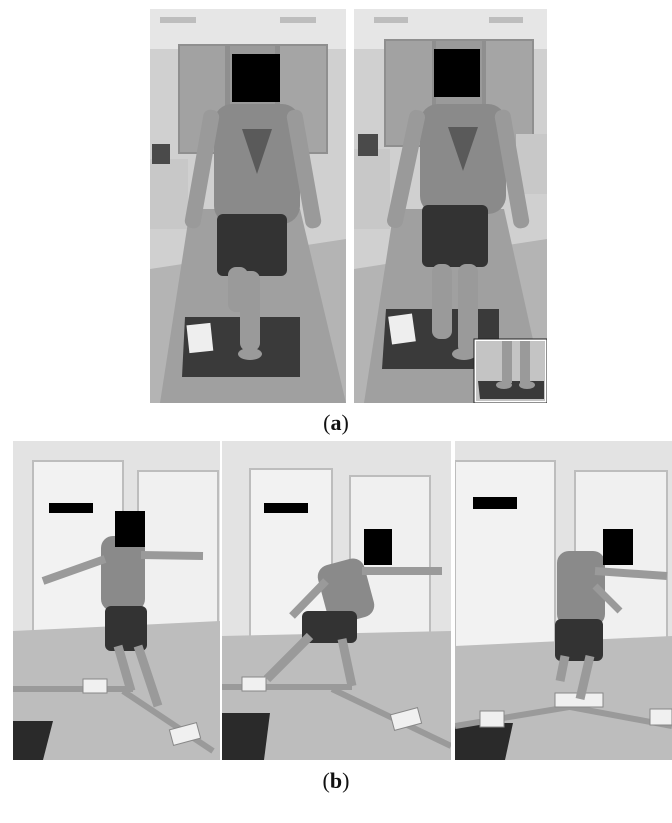  What do you see at coordinates (563, 600) in the screenshot?
I see `photo-b-right` at bounding box center [563, 600].